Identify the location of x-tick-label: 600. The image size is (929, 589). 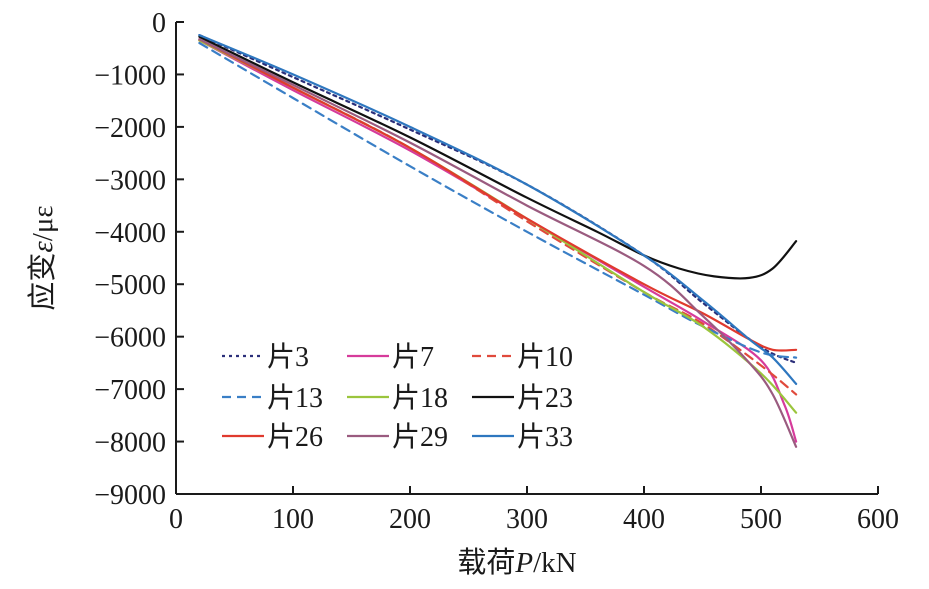
(878, 519).